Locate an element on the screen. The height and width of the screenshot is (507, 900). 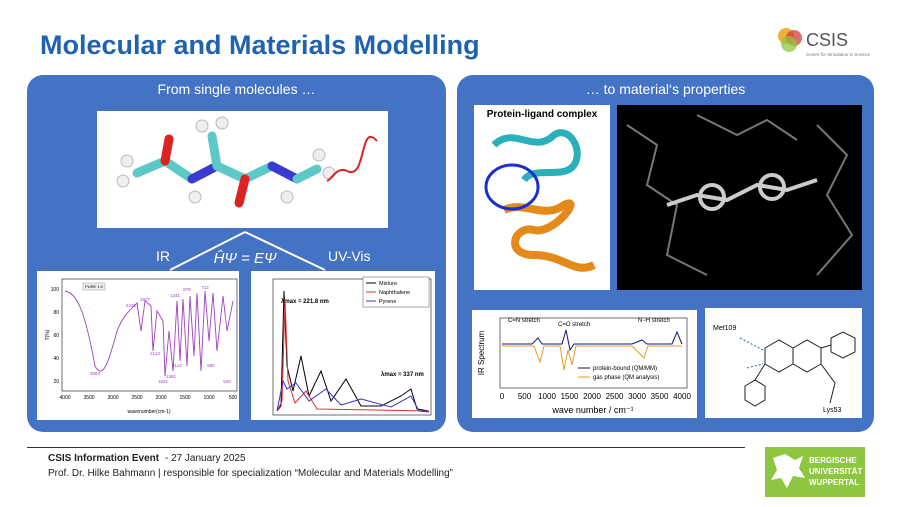
rings is located at coordinates (800, 369).